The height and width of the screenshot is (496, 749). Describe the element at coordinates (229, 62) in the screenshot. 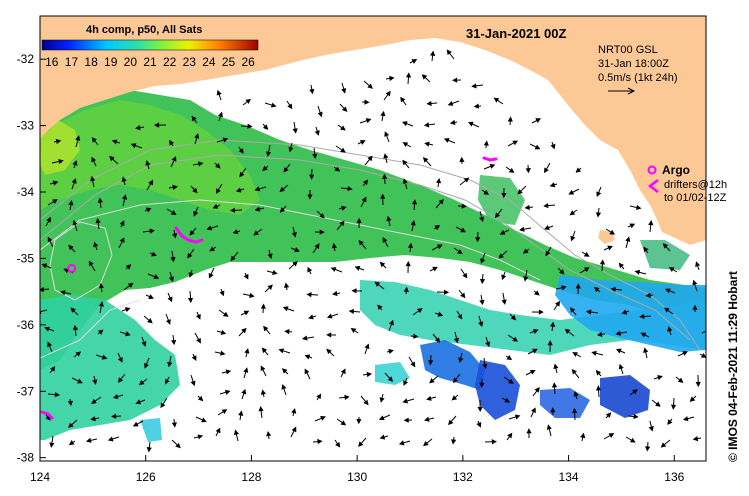

I see `colorbar-tick-label: 25` at that location.